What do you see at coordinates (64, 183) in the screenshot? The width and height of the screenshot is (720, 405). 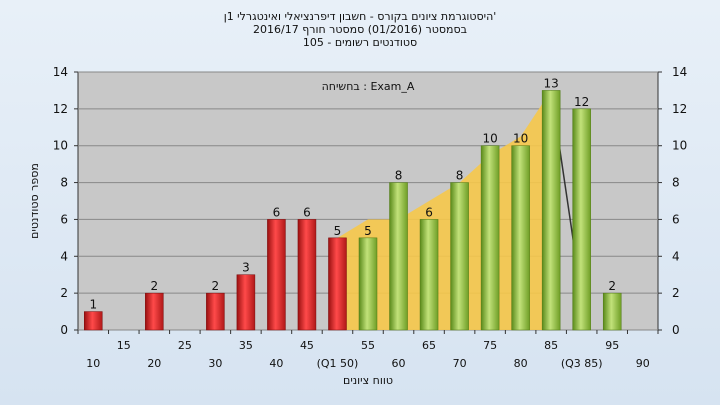 I see `y-tick-label-left: 8` at bounding box center [64, 183].